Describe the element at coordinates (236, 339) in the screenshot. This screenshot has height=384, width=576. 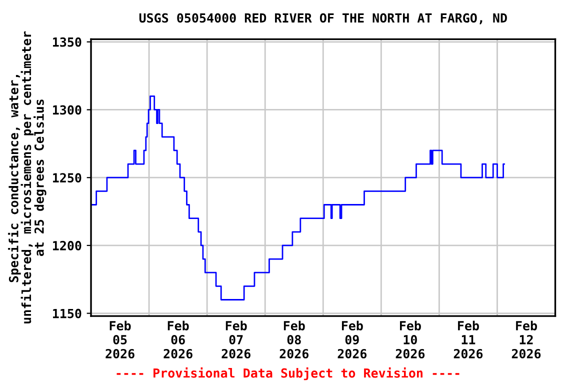
I see `x-tick-label: Feb 07 2026` at that location.